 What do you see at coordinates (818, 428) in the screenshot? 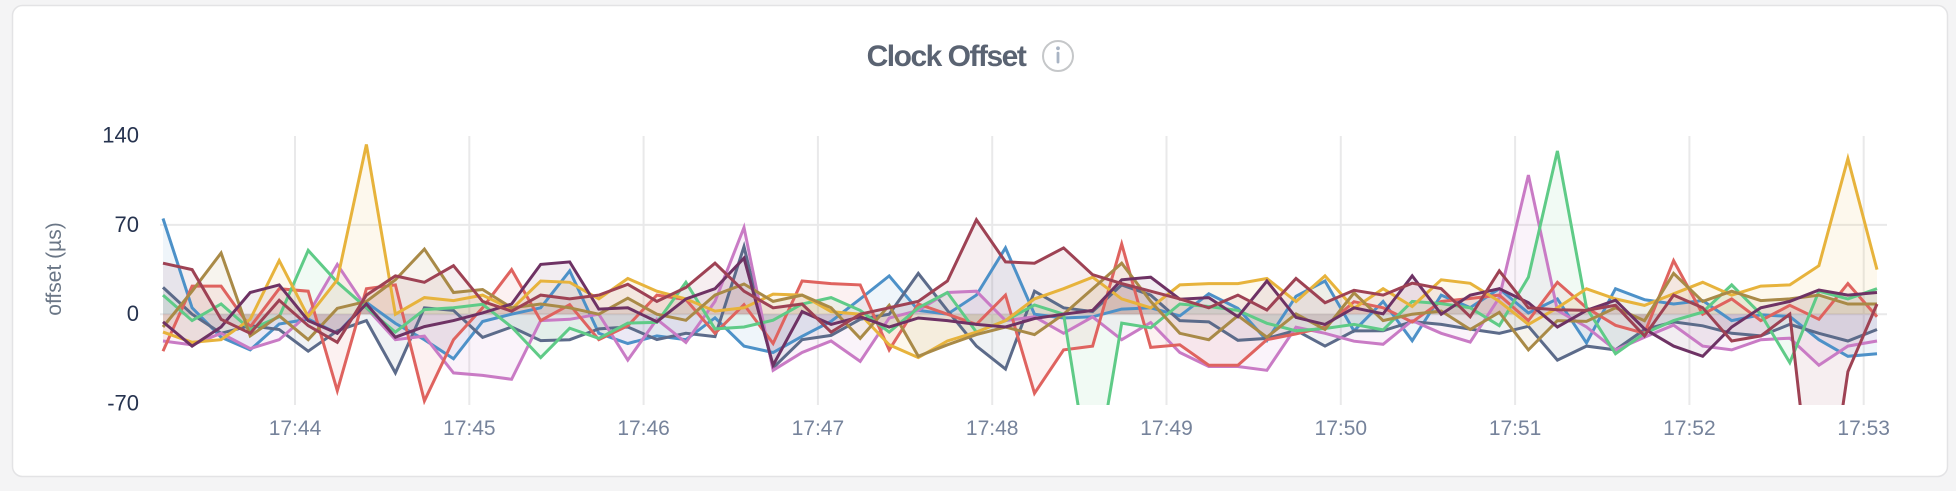
I see `svg-text: 17:47` at bounding box center [818, 428].